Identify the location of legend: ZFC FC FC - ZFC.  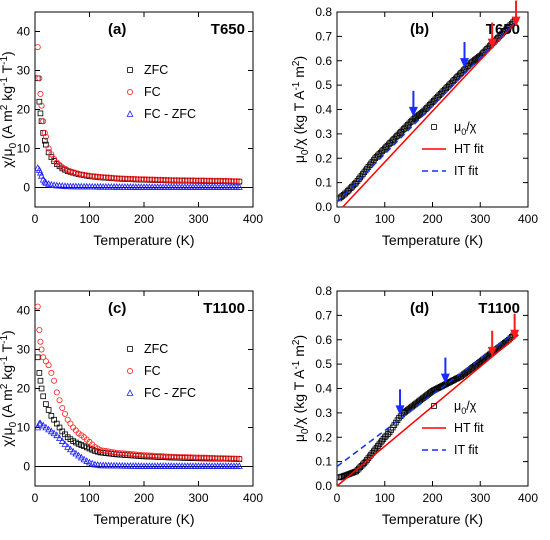
(161, 92).